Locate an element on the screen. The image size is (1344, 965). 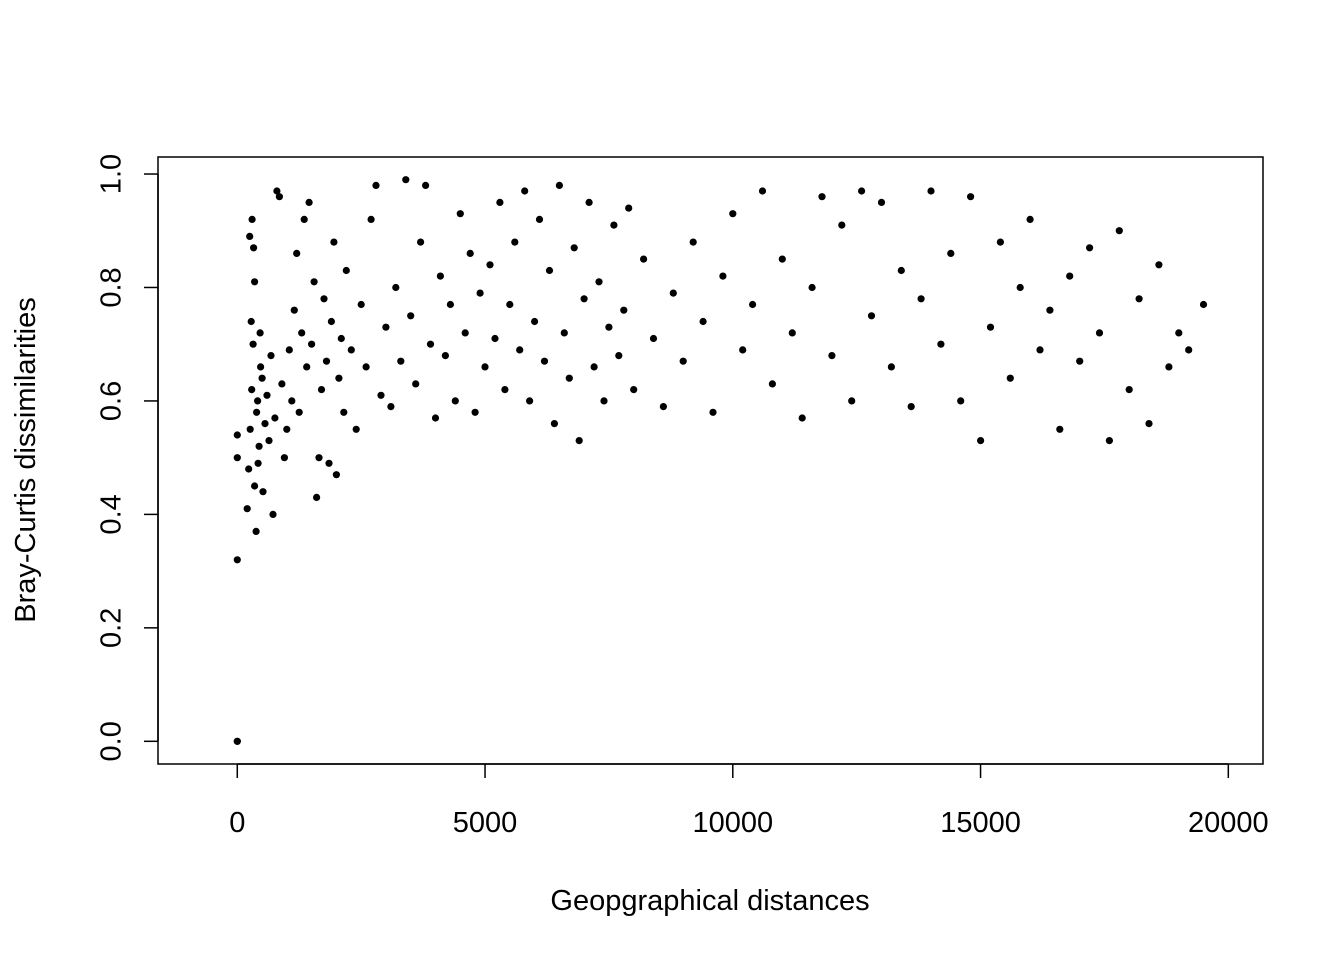
x-axis: 0 5000 10000 15000 20000 is located at coordinates (749, 801).